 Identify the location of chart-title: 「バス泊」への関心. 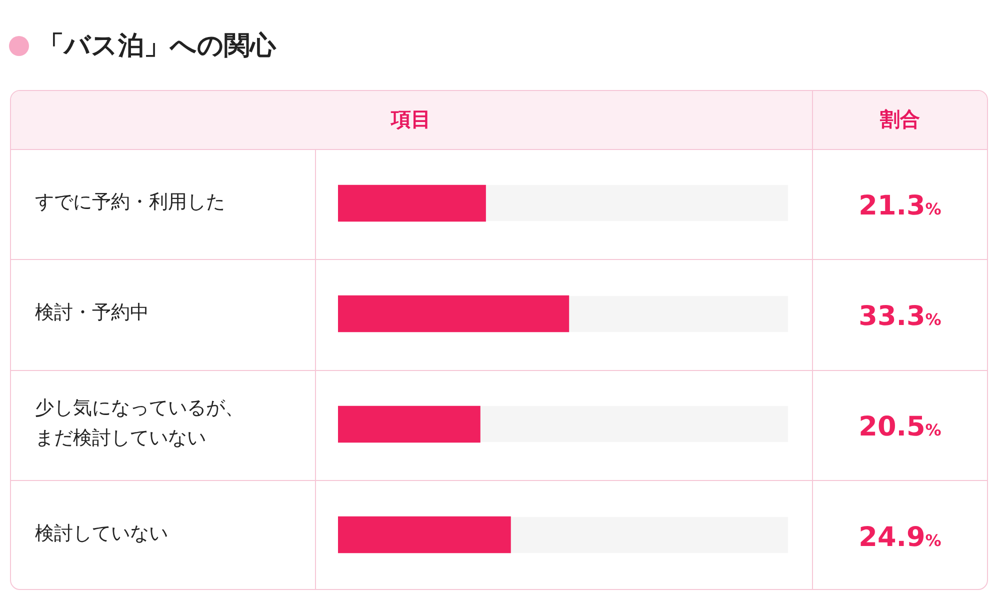
(157, 46).